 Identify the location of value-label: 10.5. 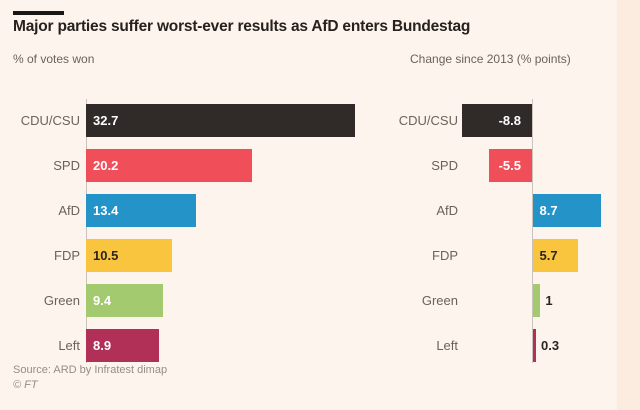
(106, 255).